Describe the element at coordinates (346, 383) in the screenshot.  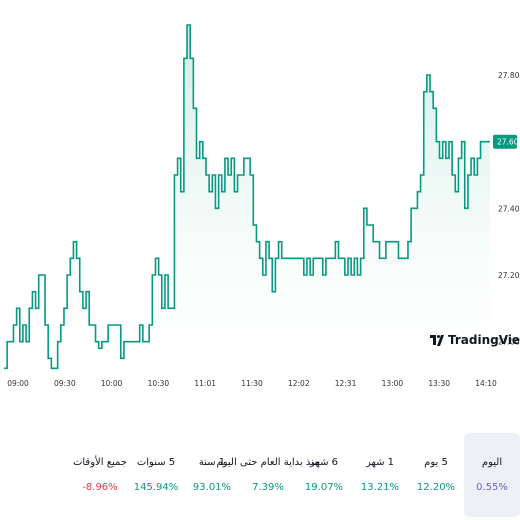
I see `x-tick-label: 12:31` at that location.